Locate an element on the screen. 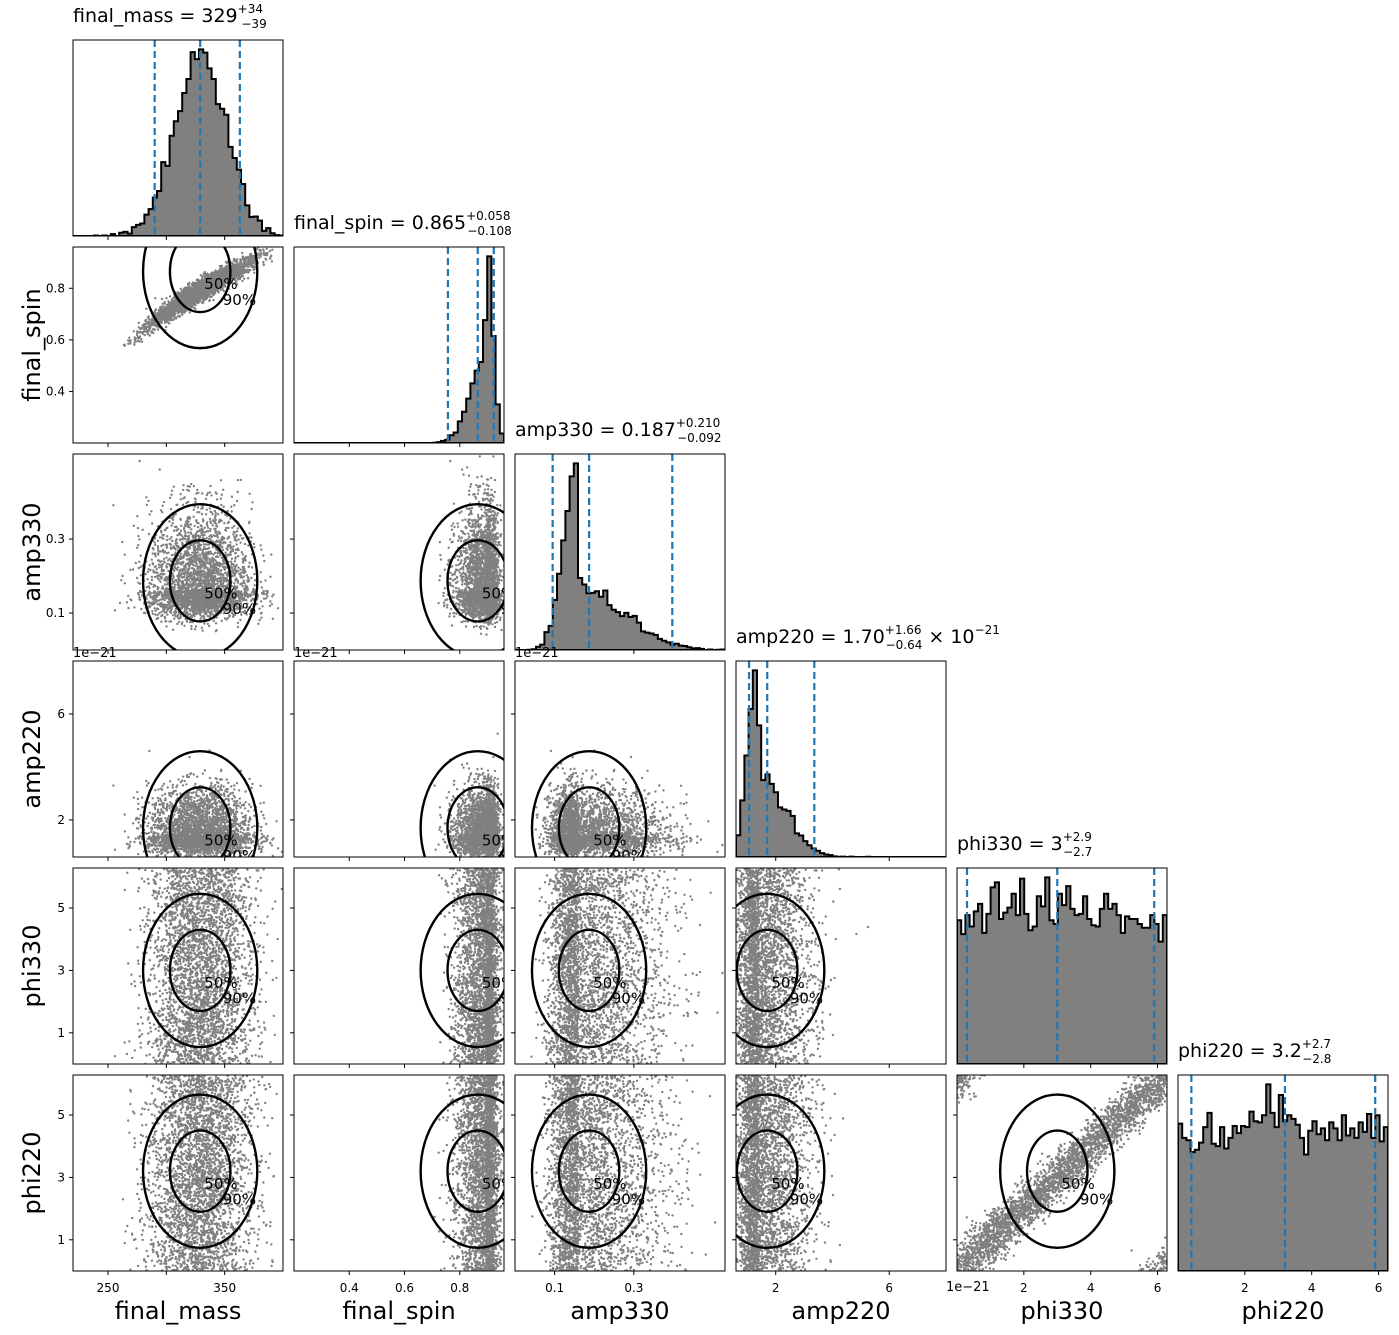 The image size is (1399, 1335). y-tick-label: 6 is located at coordinates (61, 714).